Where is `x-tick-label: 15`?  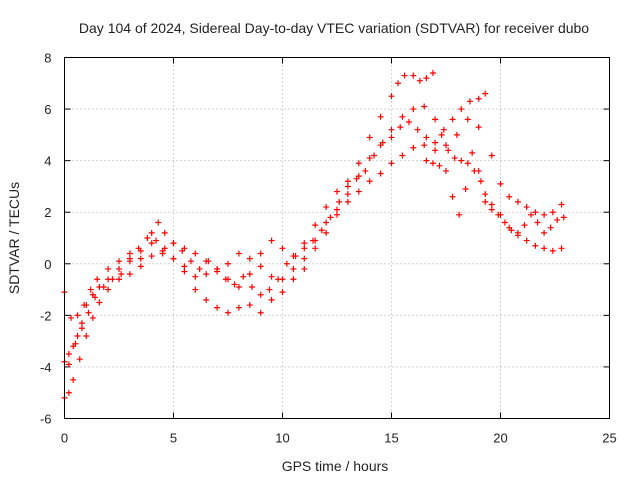
x-tick-label: 15 is located at coordinates (391, 438).